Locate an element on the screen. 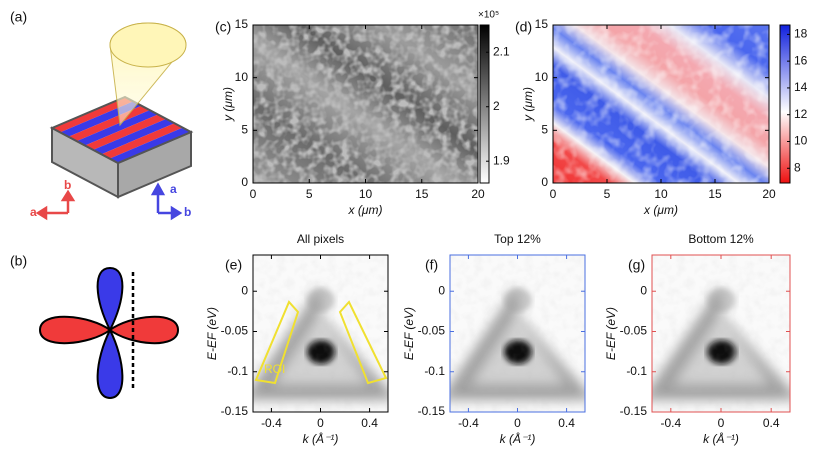 The image size is (831, 459). panel-title: Top 12% is located at coordinates (517, 239).